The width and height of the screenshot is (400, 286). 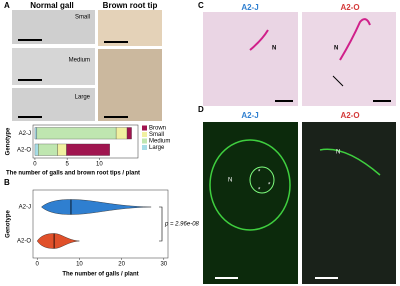 I want to click on panel-label: D, so click(x=201, y=109).